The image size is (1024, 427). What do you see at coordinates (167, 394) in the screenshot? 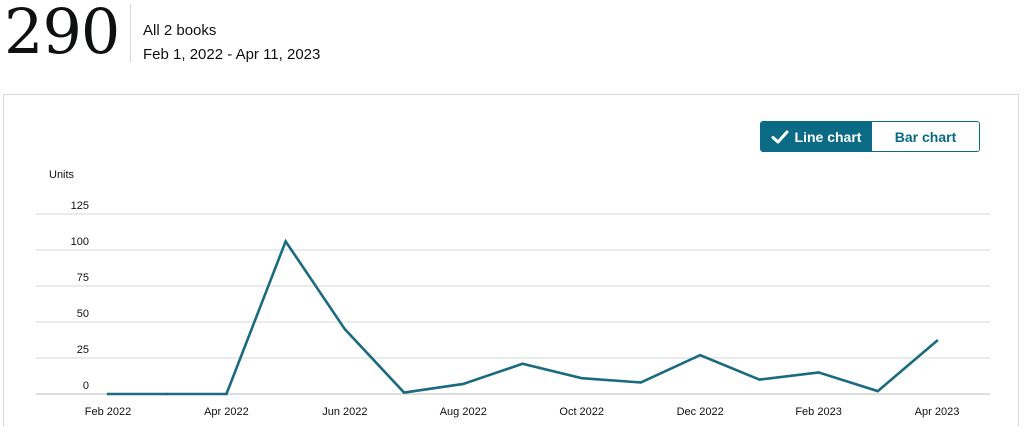
I see `data-point-mar-2022` at bounding box center [167, 394].